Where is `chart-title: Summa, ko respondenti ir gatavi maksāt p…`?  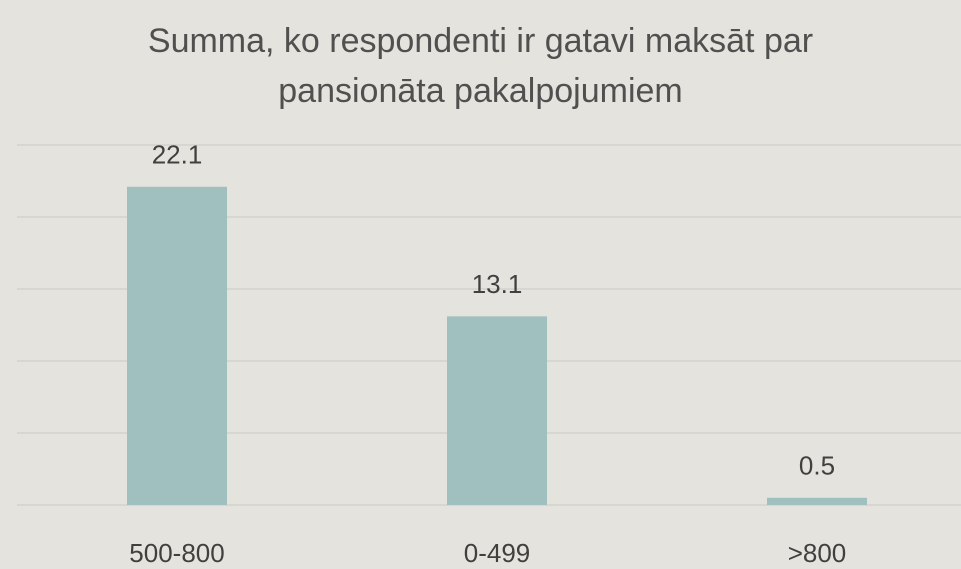
chart-title: Summa, ko respondenti ir gatavi maksāt p… is located at coordinates (480, 66).